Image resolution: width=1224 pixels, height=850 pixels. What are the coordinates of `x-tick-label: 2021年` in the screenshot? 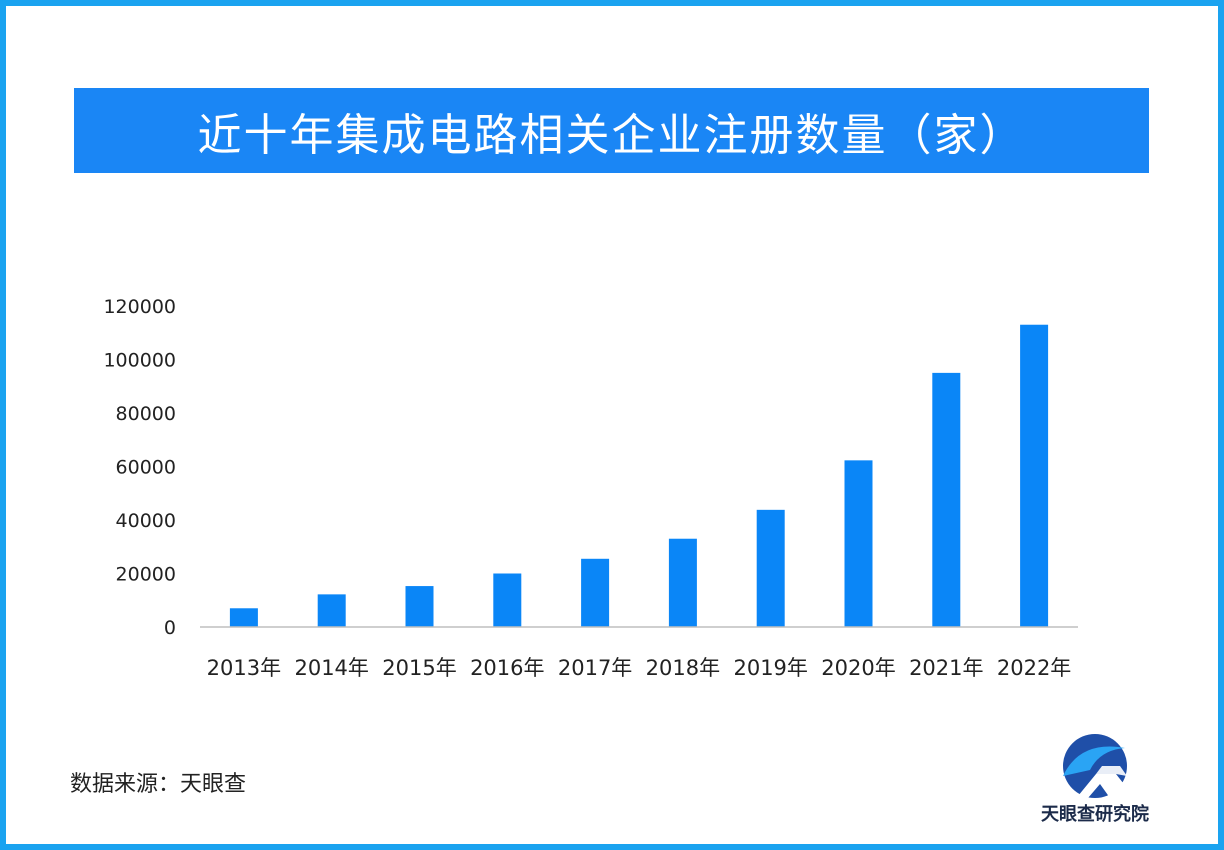 It's located at (946, 668).